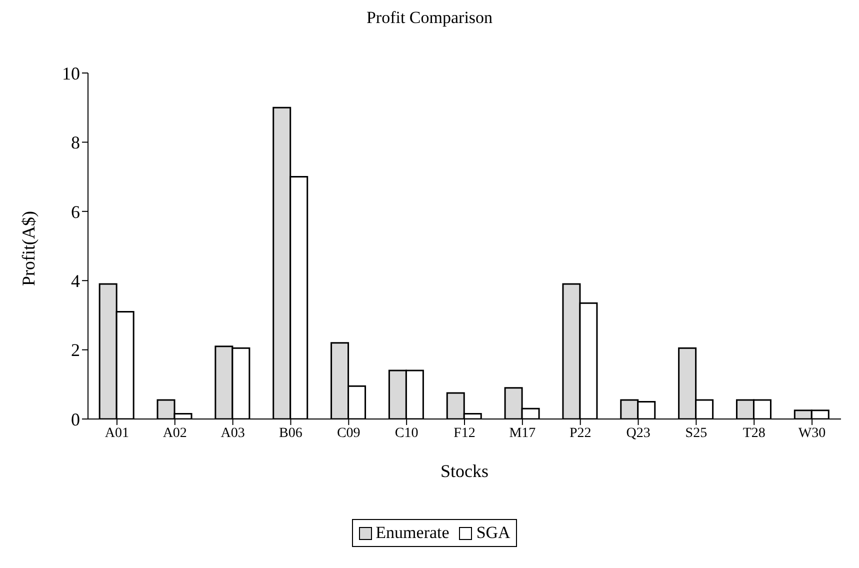 This screenshot has width=859, height=568. I want to click on x-tick-label: S25, so click(696, 433).